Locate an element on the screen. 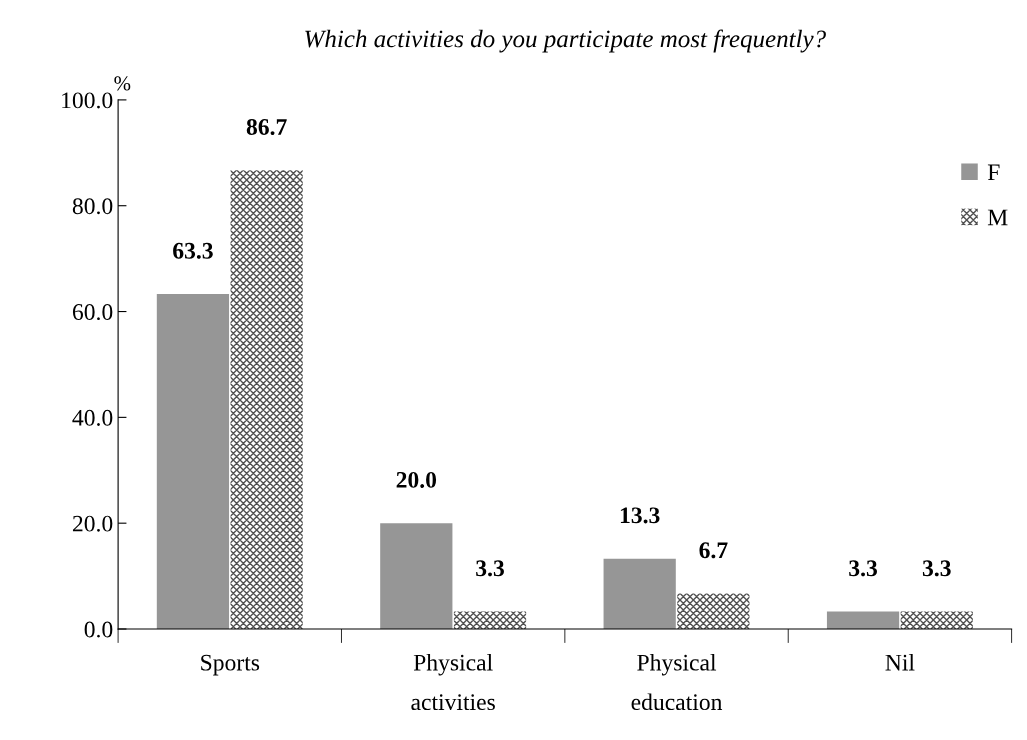 The image size is (1027, 740). y-tick-label: 100.0 is located at coordinates (87, 100).